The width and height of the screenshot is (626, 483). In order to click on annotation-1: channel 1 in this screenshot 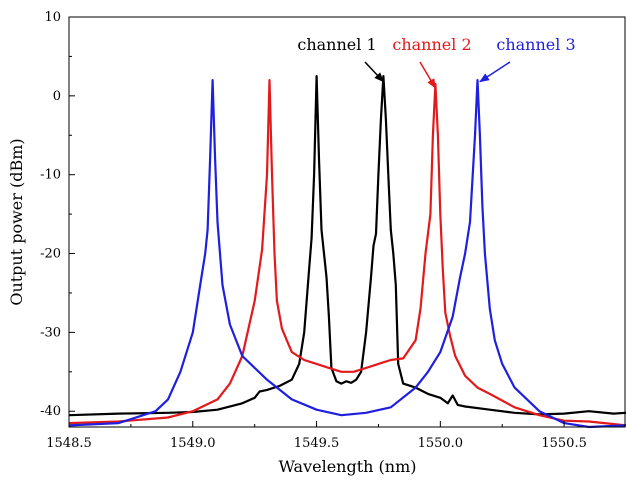, I will do `click(336, 44)`.